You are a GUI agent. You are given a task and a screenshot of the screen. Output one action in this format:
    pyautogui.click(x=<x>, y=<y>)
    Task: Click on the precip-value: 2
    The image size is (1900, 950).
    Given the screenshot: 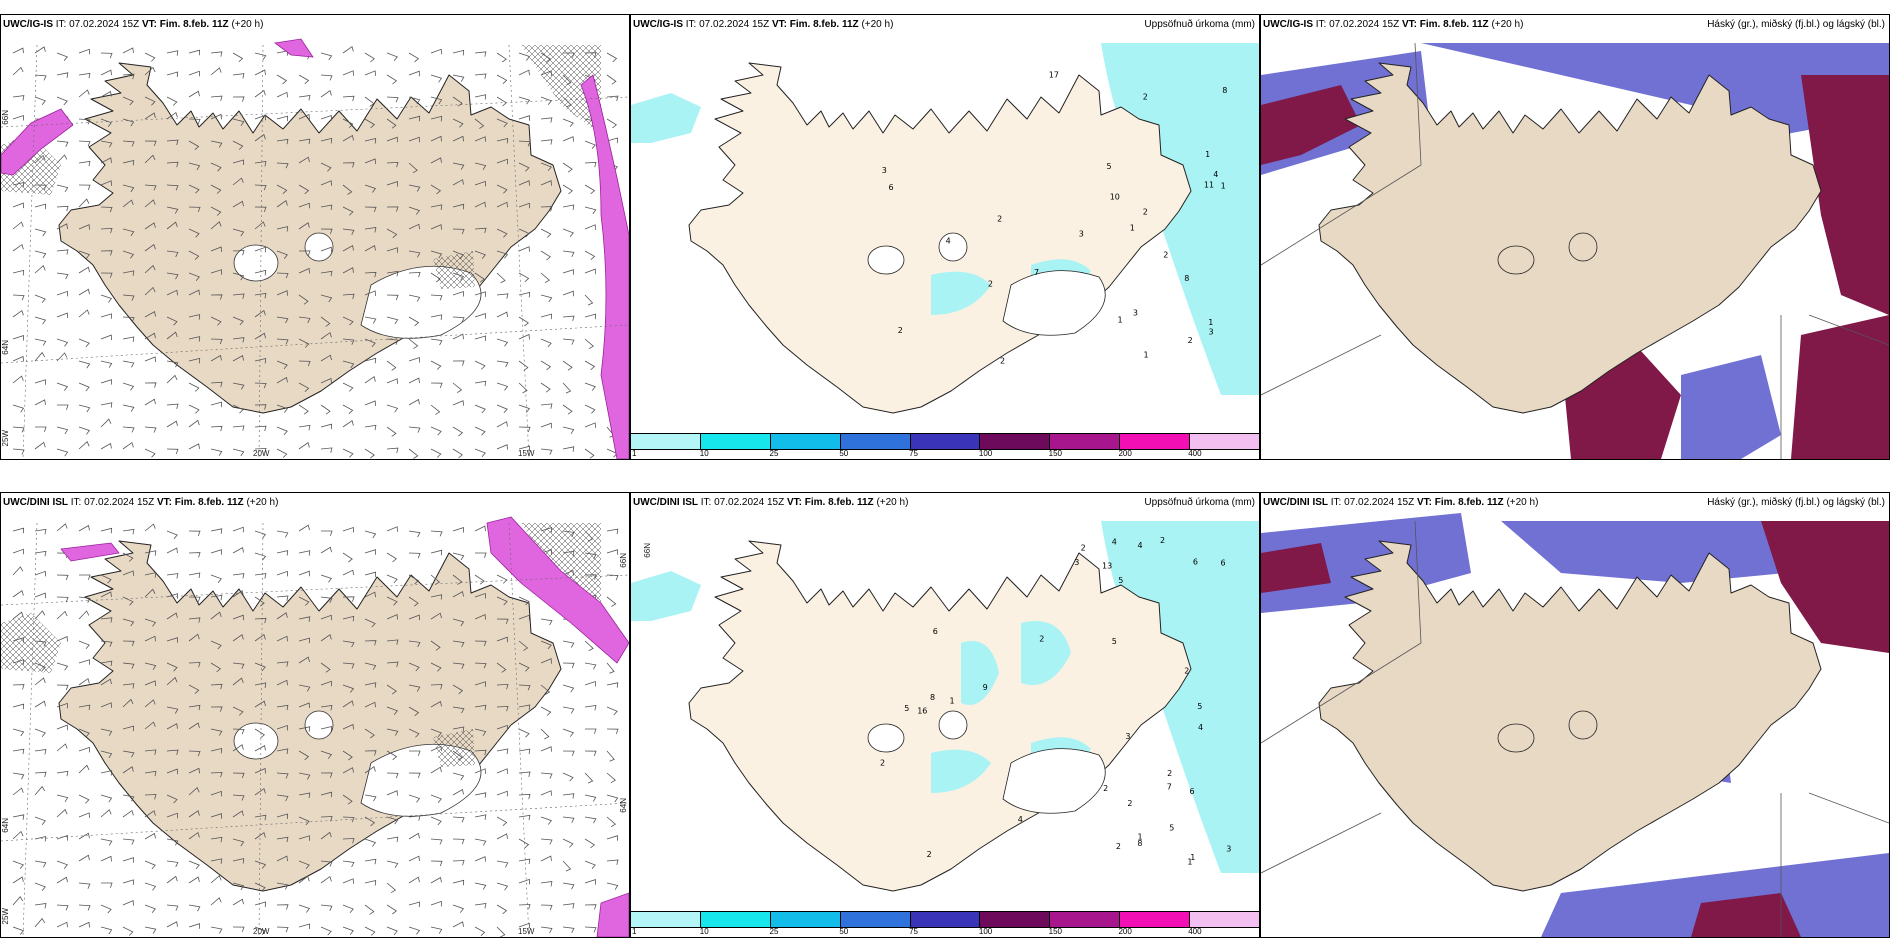 What is the action you would take?
    pyautogui.click(x=882, y=763)
    